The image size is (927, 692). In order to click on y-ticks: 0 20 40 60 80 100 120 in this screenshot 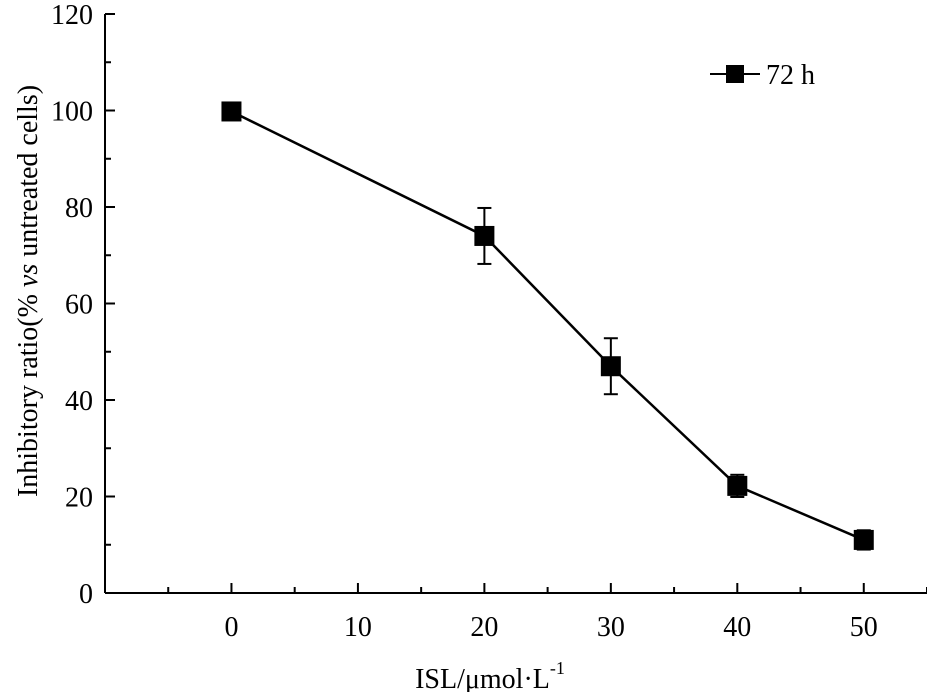, I will do `click(83, 305)`.